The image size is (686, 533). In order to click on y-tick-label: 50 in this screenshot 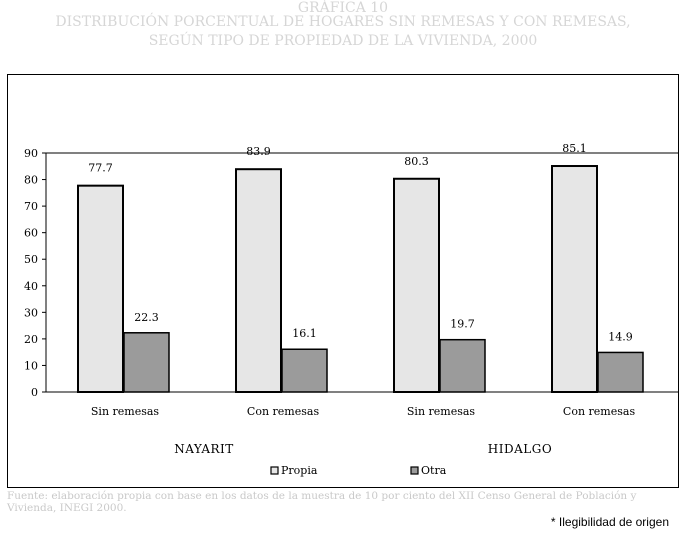, I will do `click(31, 259)`.